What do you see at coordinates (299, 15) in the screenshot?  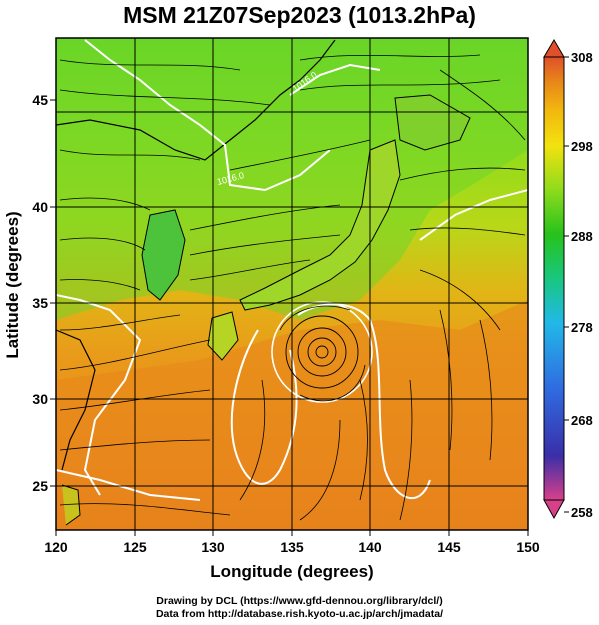 I see `chart-title: MSM 21Z07Sep2023 (1013.2hPa)` at bounding box center [299, 15].